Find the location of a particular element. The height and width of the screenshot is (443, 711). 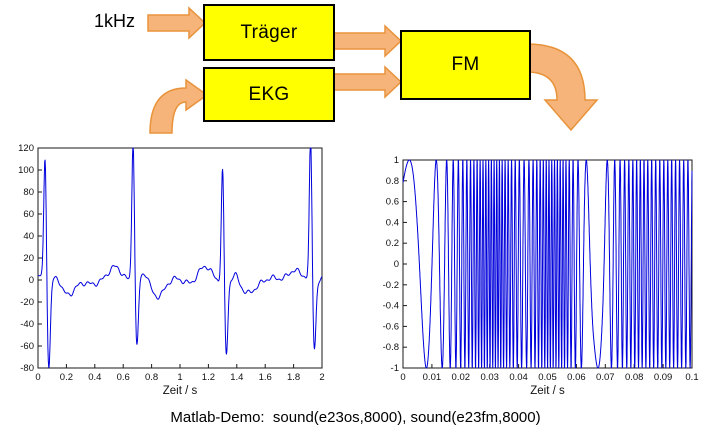

x-tick-label: 2 is located at coordinates (321, 377).